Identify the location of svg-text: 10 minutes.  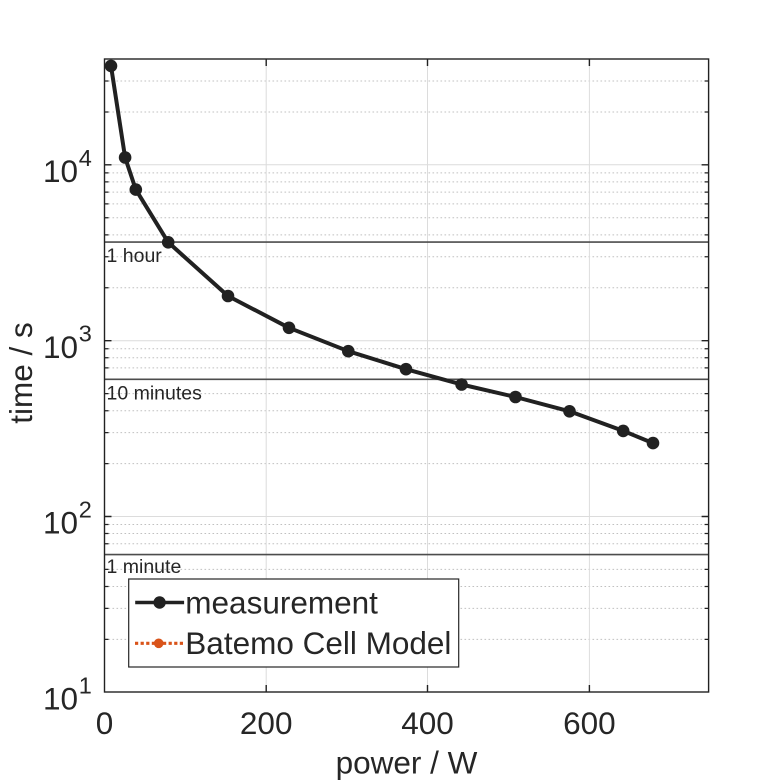
(155, 393).